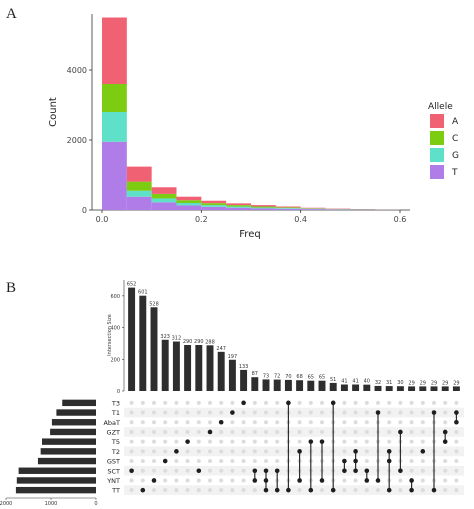  I want to click on legend-swatch-T, so click(437, 172).